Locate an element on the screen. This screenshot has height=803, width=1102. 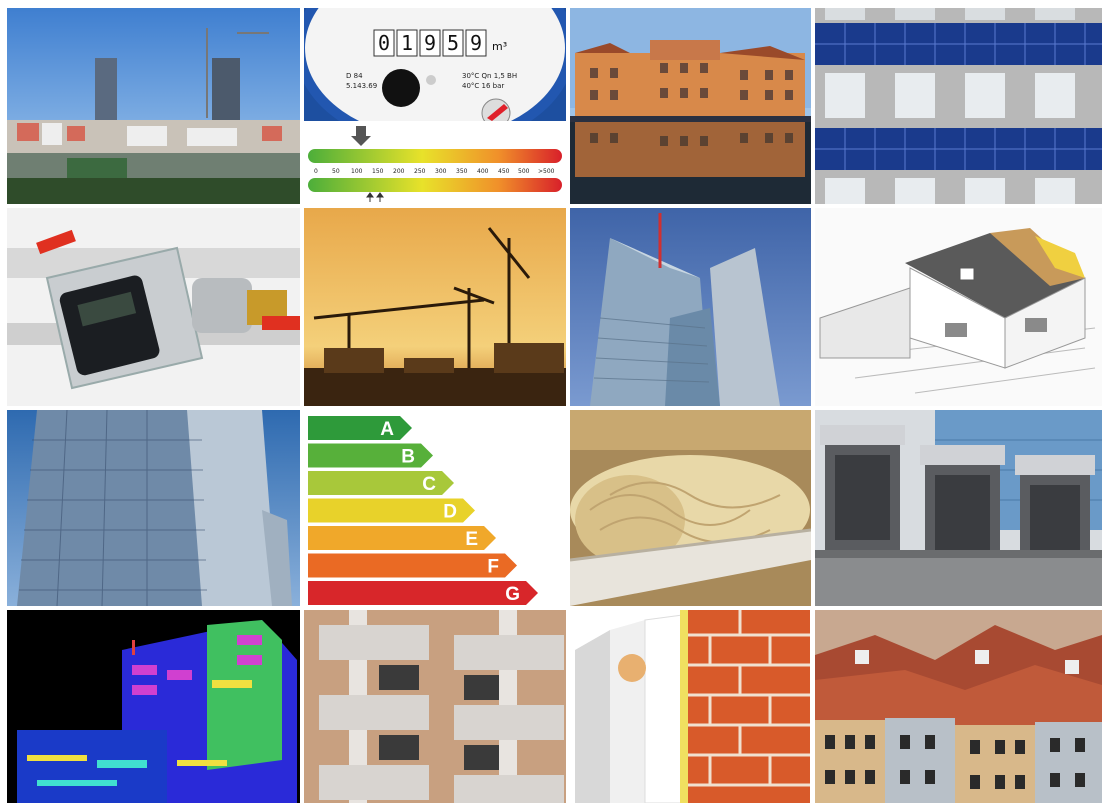
photo-apartment-reflection is located at coordinates (690, 106).